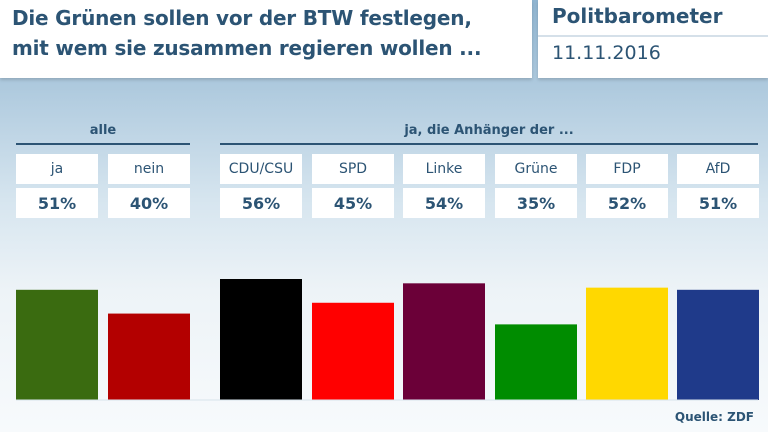 Image resolution: width=768 pixels, height=432 pixels. Describe the element at coordinates (444, 169) in the screenshot. I see `category-label-4: Linke` at that location.